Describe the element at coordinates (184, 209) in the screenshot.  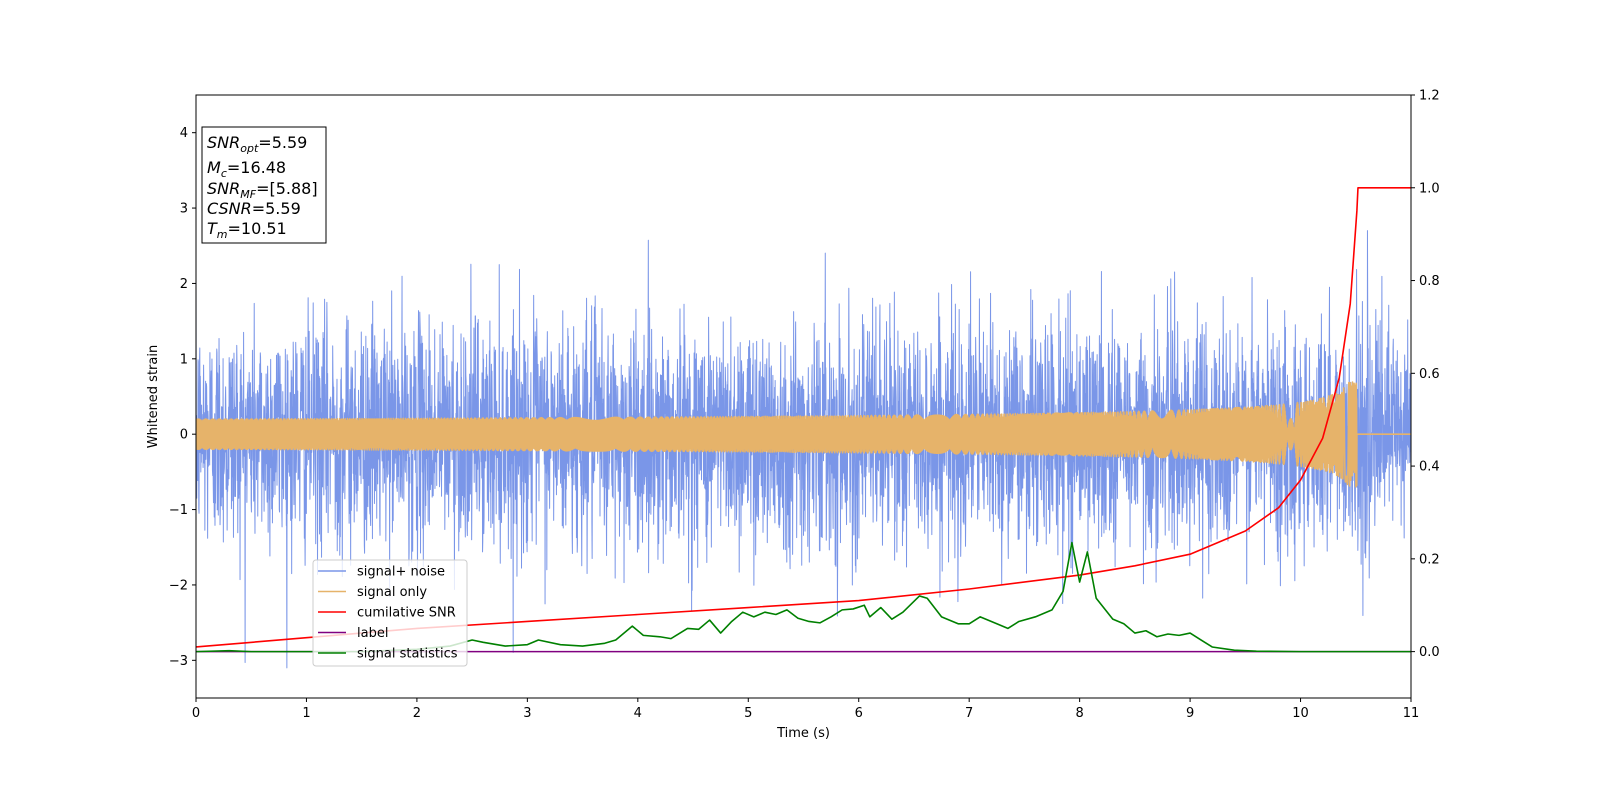
I see `y-tick-label-6: 3` at that location.